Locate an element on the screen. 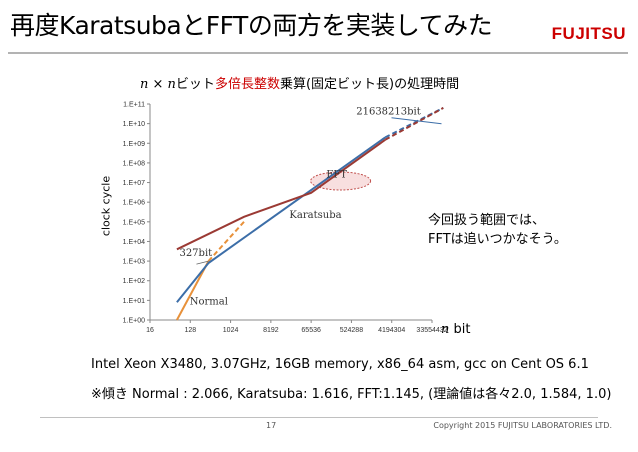 The image size is (638, 452). y-tick-label: 1.E+09 is located at coordinates (134, 144).